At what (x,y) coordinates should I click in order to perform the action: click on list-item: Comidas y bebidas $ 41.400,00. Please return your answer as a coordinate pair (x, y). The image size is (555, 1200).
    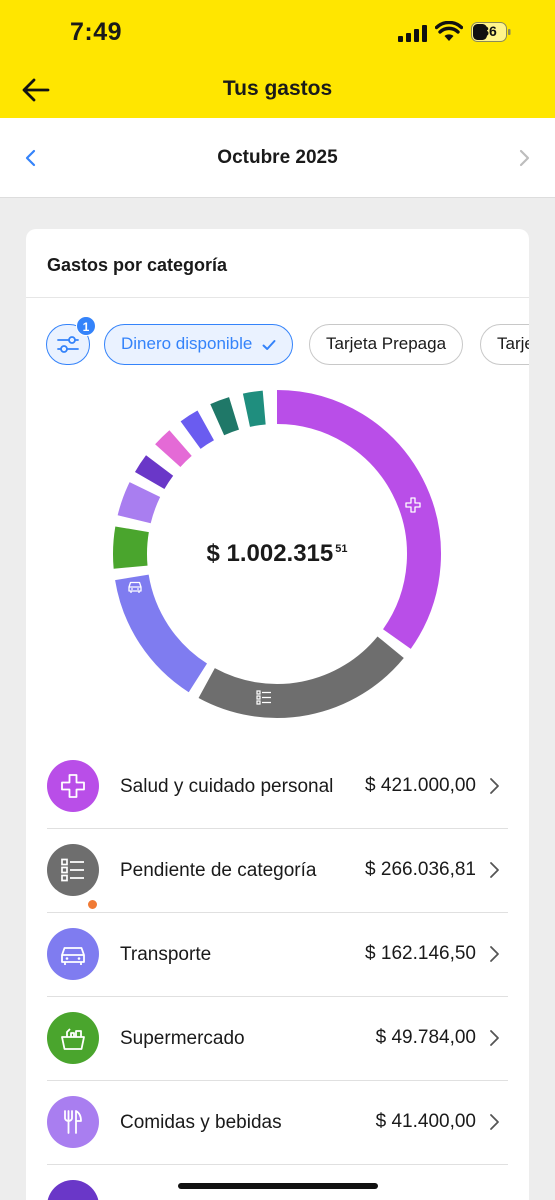
    Looking at the image, I should click on (277, 1123).